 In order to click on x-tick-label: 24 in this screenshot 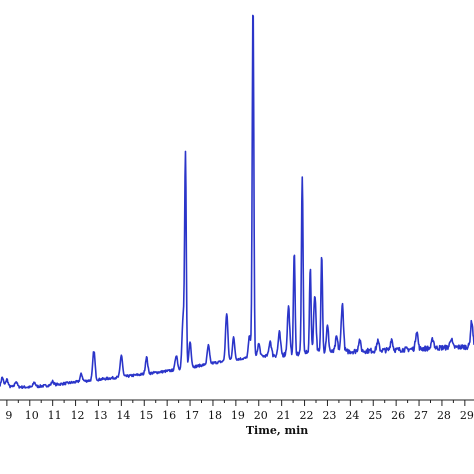, I will do `click(352, 415)`.